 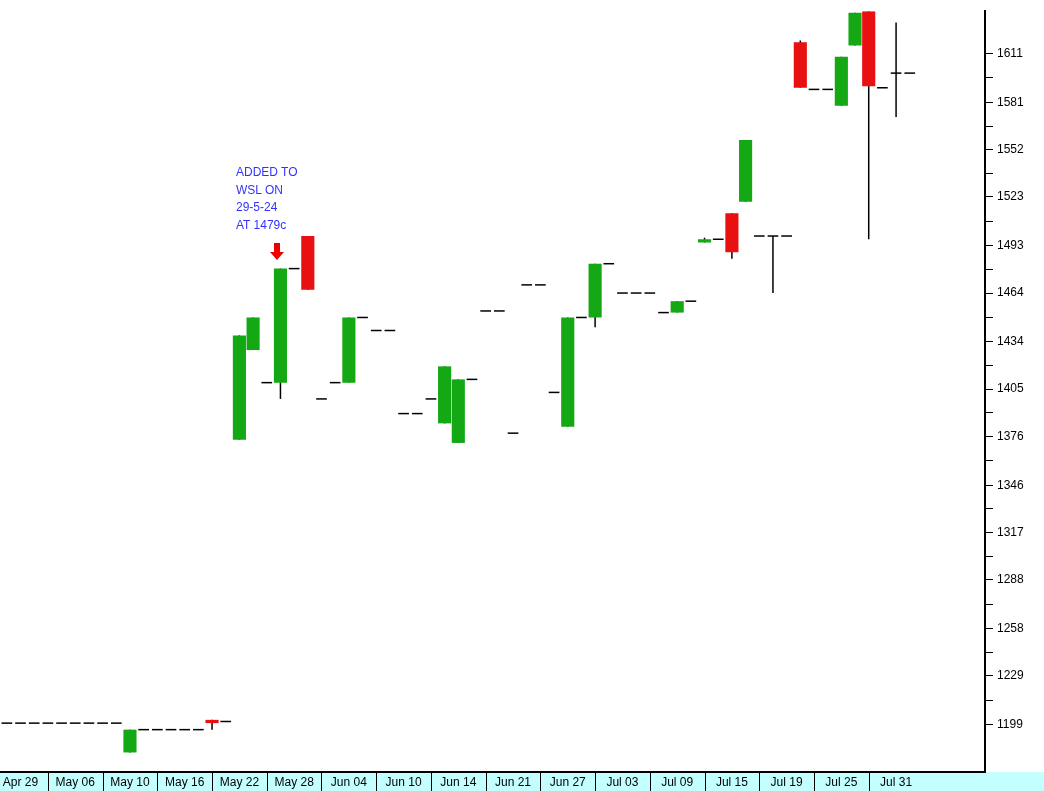 I want to click on x-tick-label: May 16, so click(x=185, y=781).